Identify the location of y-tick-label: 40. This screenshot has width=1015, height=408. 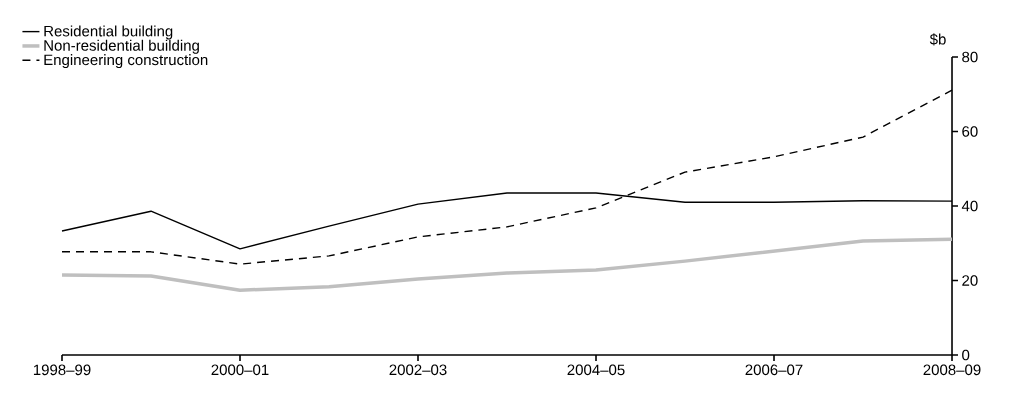
(969, 206).